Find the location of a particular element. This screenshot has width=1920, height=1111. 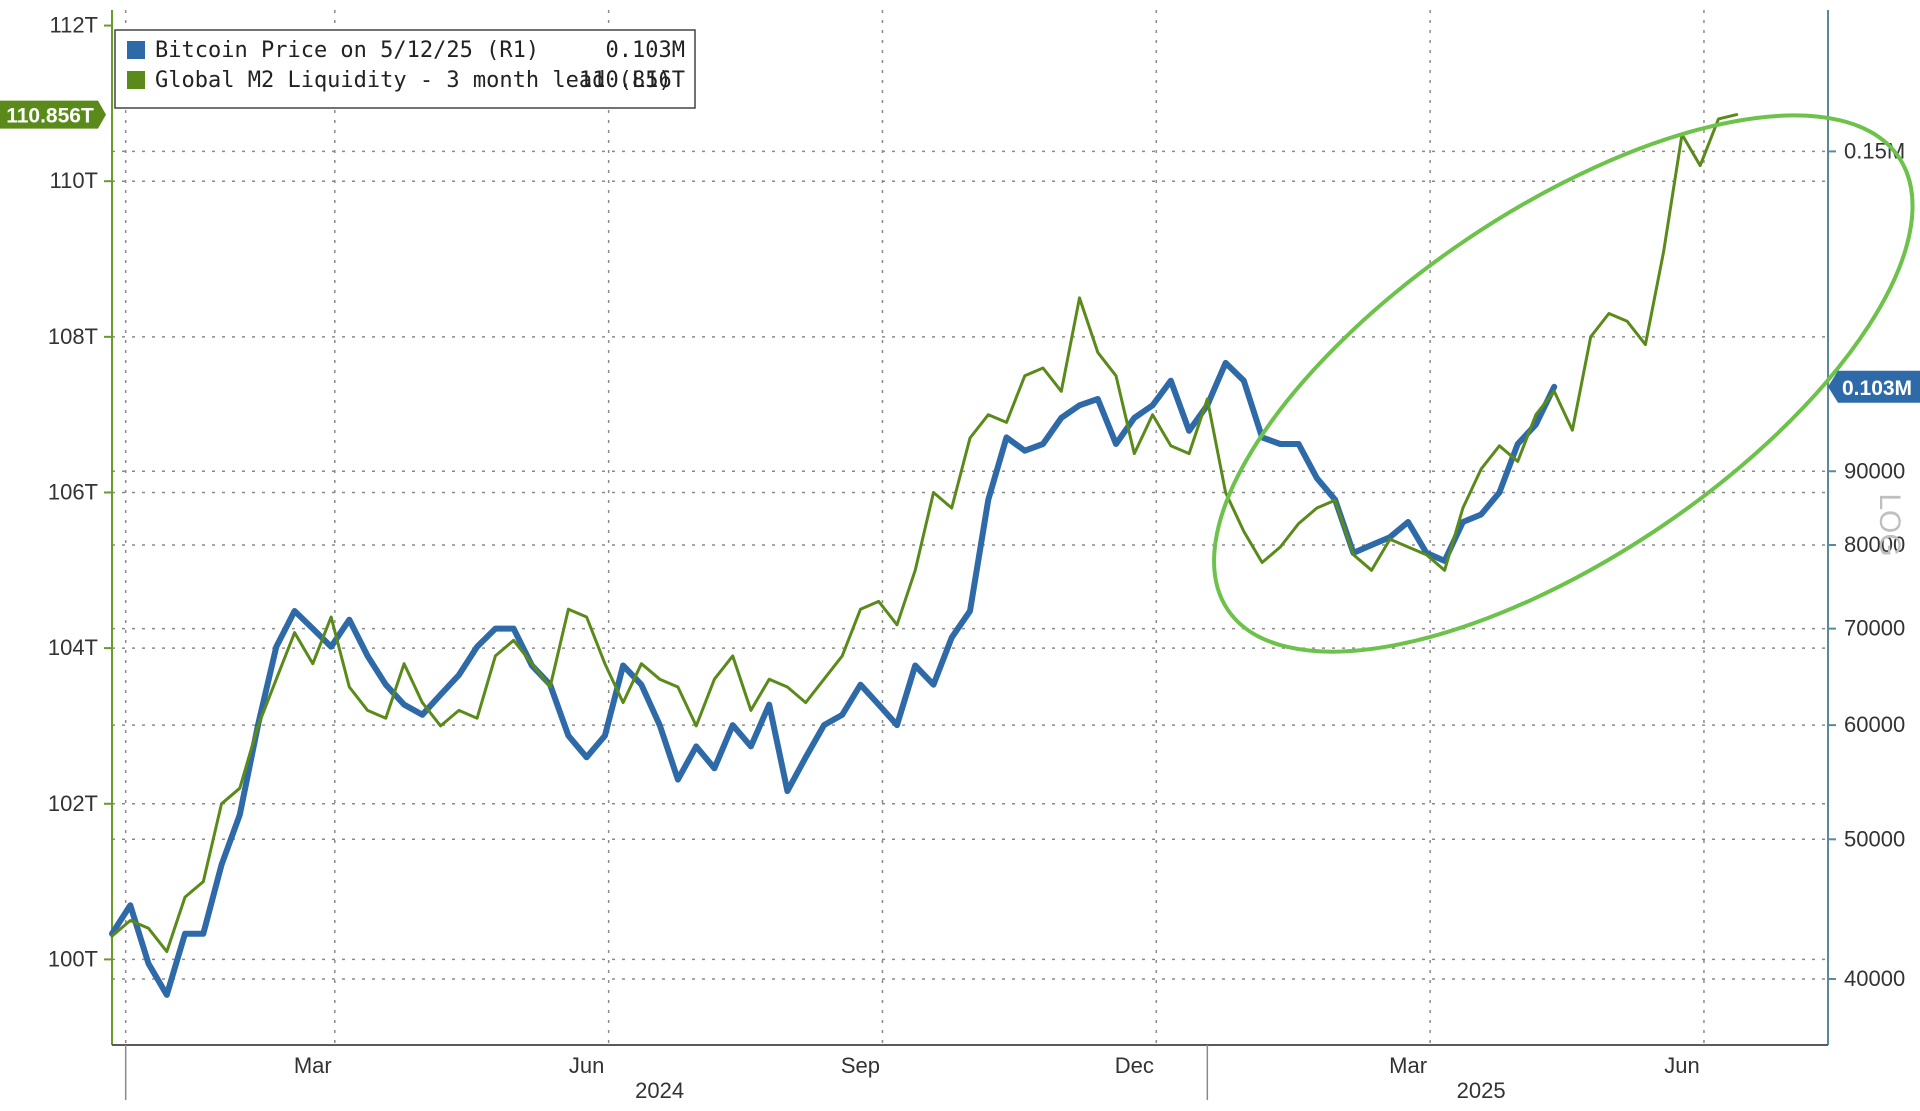

legend-value: 0.103M is located at coordinates (645, 50).